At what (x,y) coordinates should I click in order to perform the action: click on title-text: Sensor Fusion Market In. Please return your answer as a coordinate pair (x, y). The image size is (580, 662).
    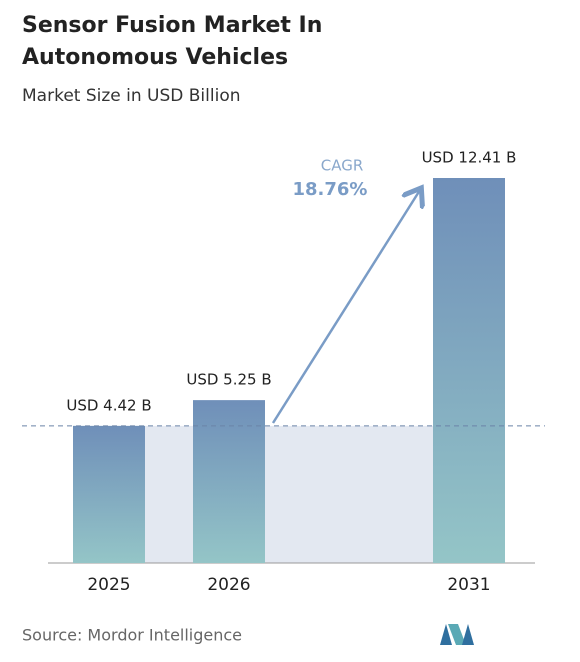
    Looking at the image, I should click on (172, 25).